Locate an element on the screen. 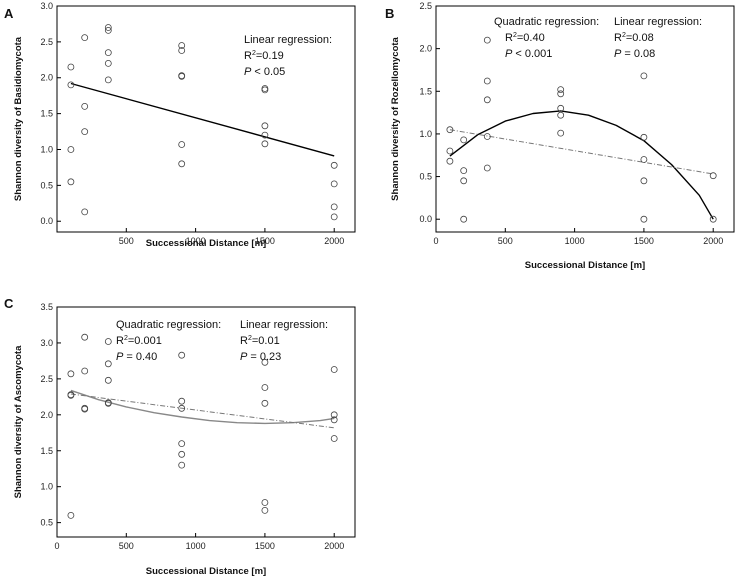 This screenshot has height=579, width=743. annotation-p: P < 0.05 is located at coordinates (264, 72).